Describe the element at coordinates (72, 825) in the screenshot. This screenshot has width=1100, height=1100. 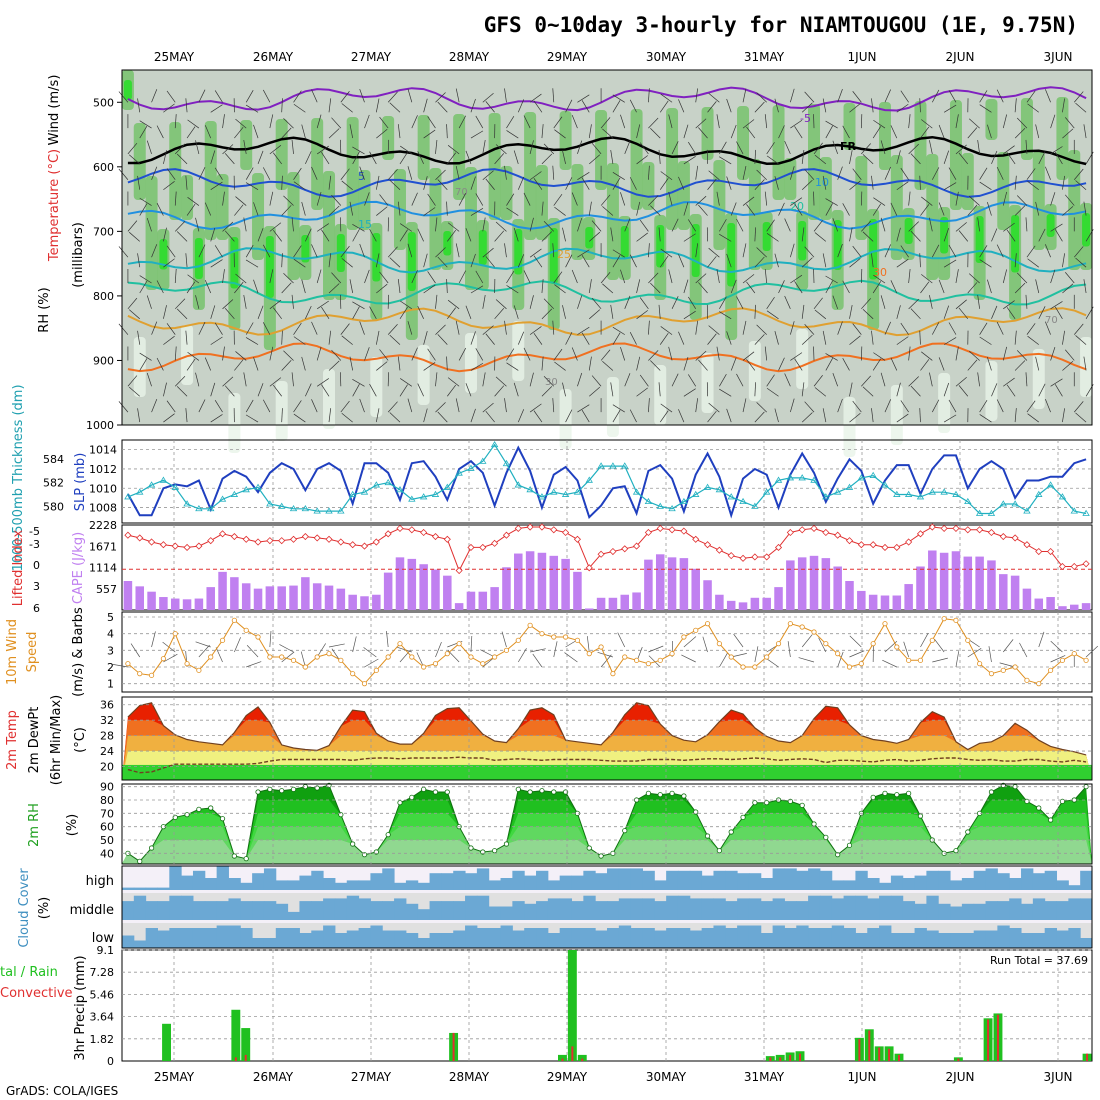
I see `ylabel-rh-b: (%)` at that location.